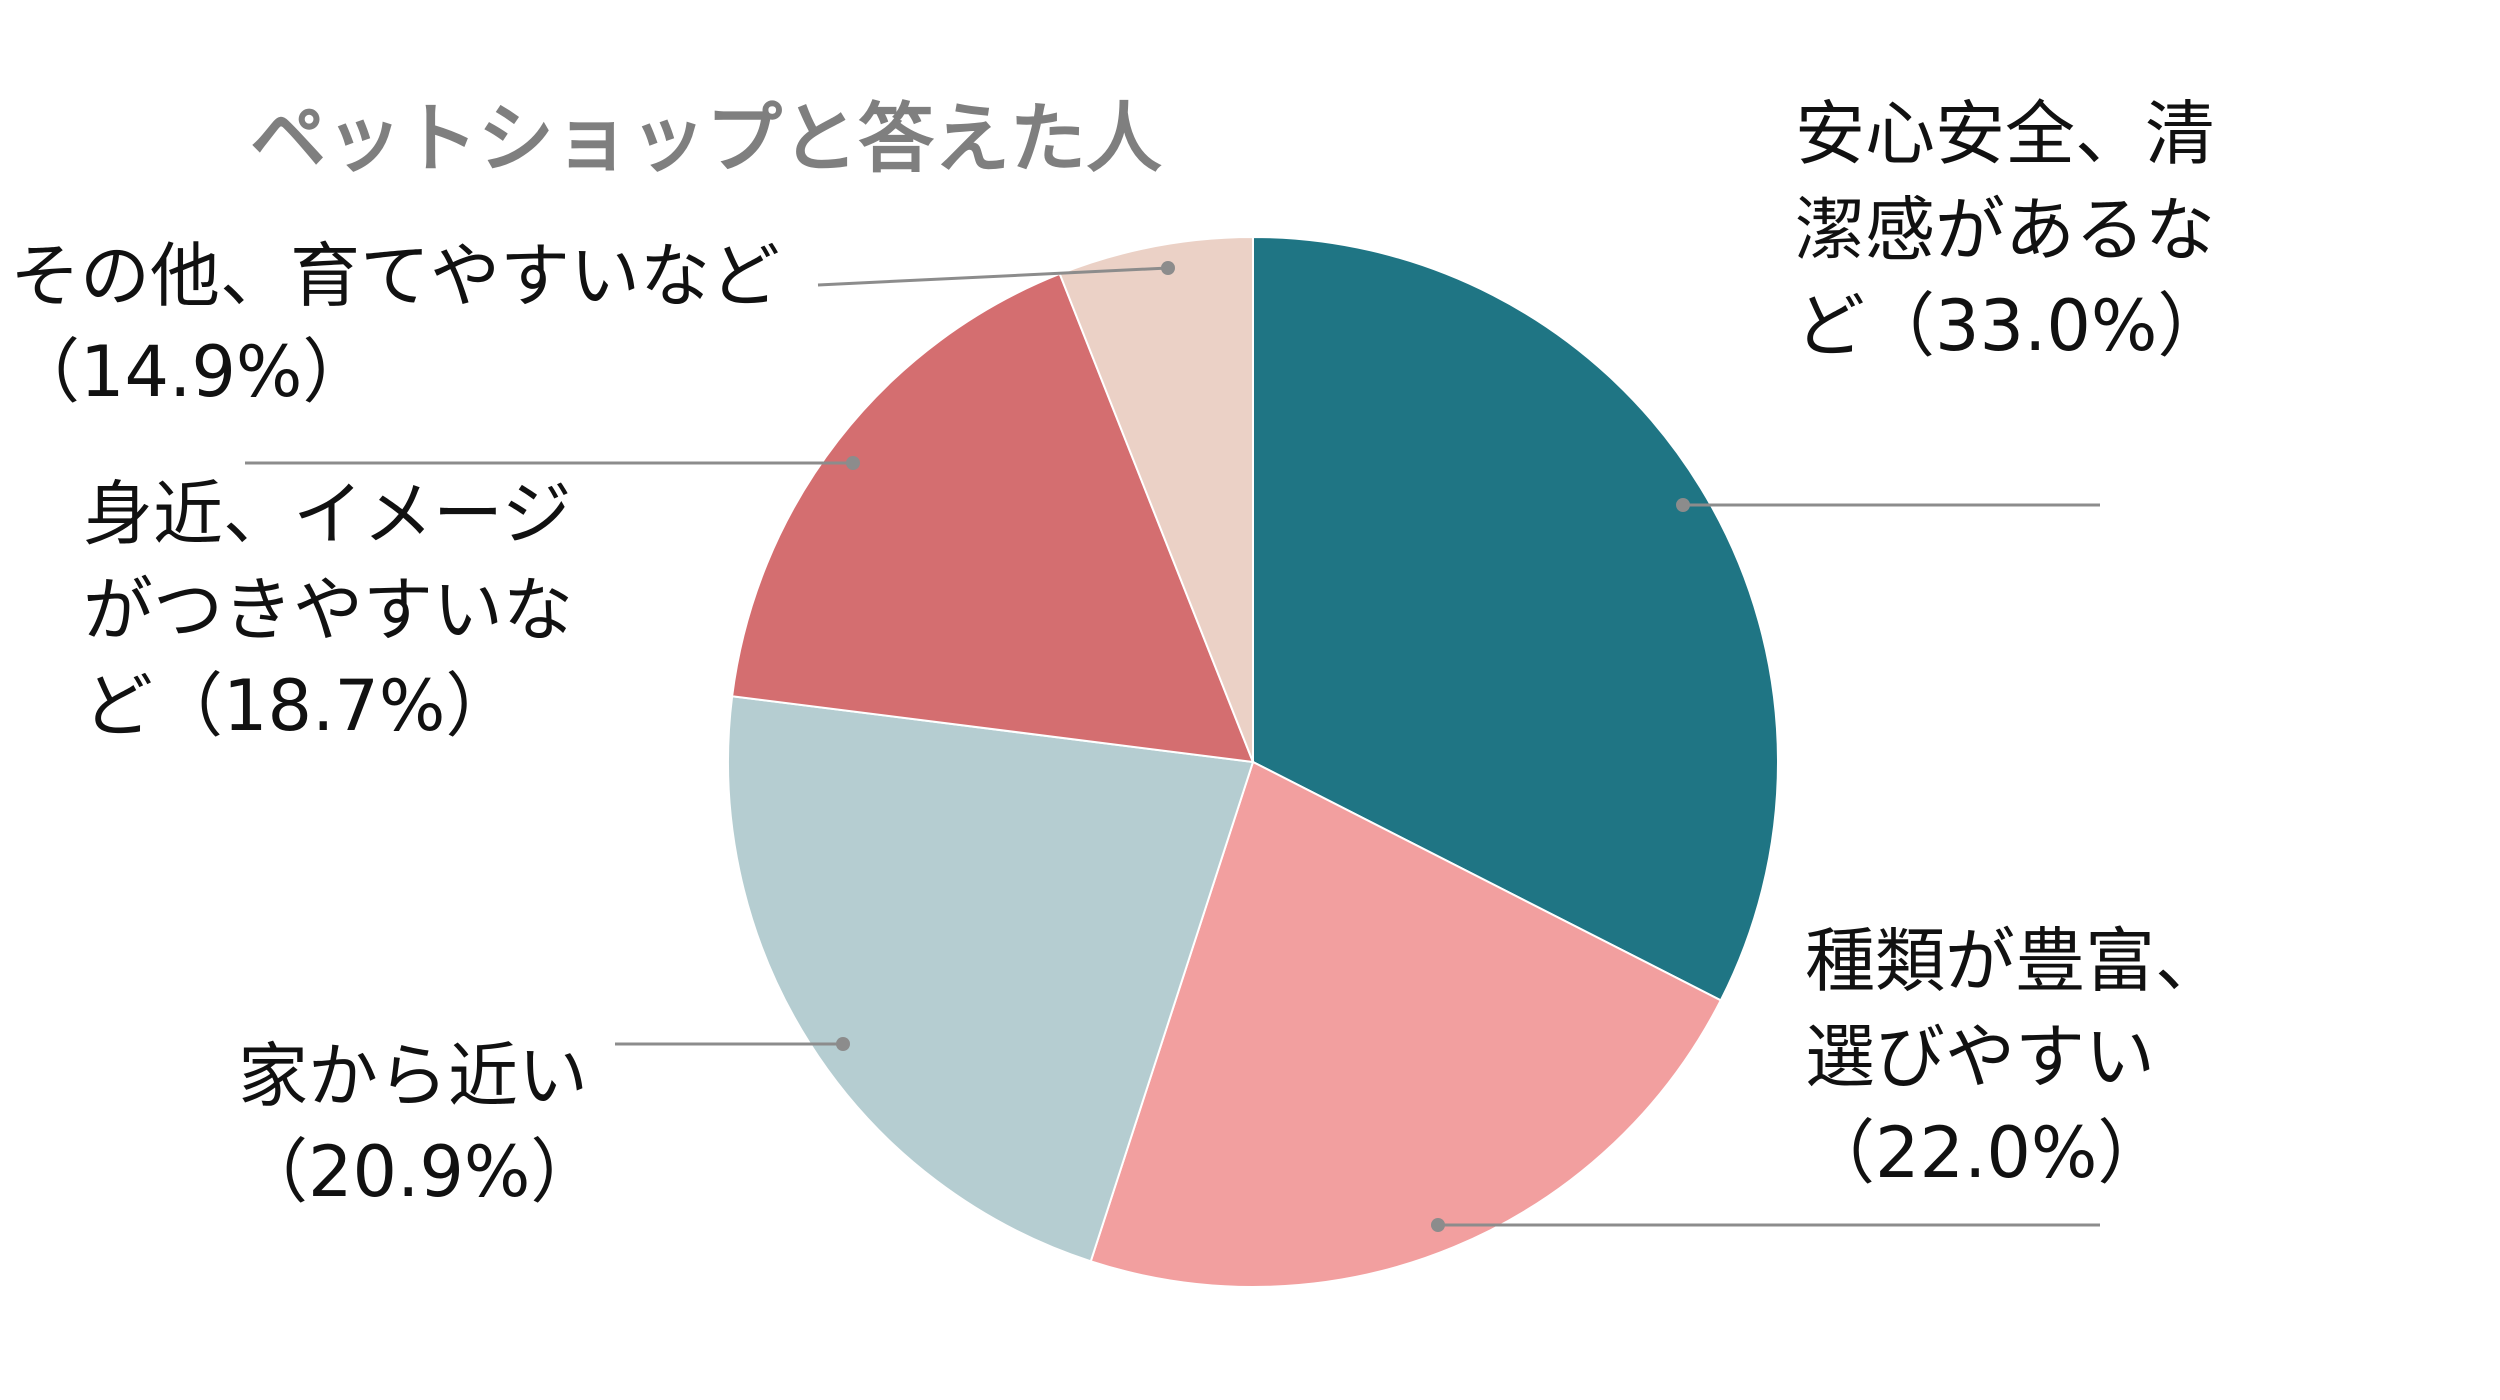 The image size is (2500, 1400). I want to click on slice-label-line: ど（33.0%）, so click(2011, 326).